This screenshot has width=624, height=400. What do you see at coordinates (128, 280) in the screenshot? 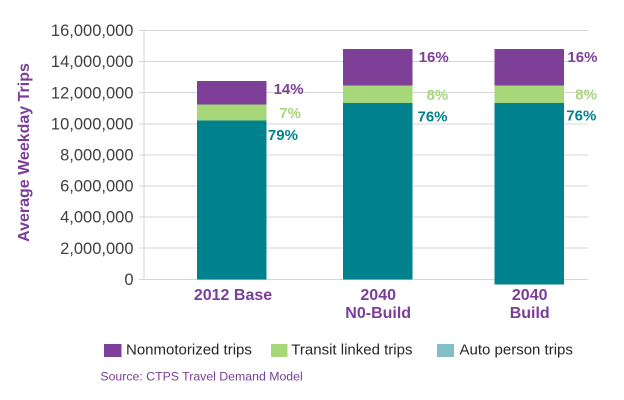
I see `svg-text: 0` at bounding box center [128, 280].